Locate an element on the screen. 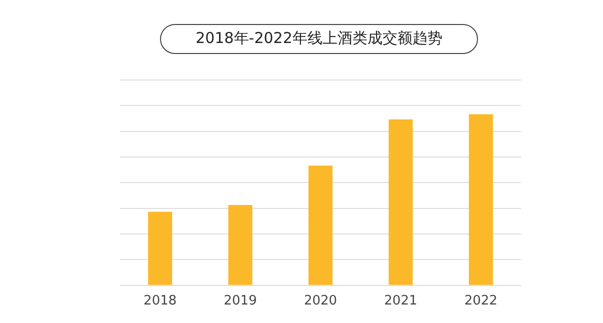  x-tick-label: 2021 is located at coordinates (401, 301).